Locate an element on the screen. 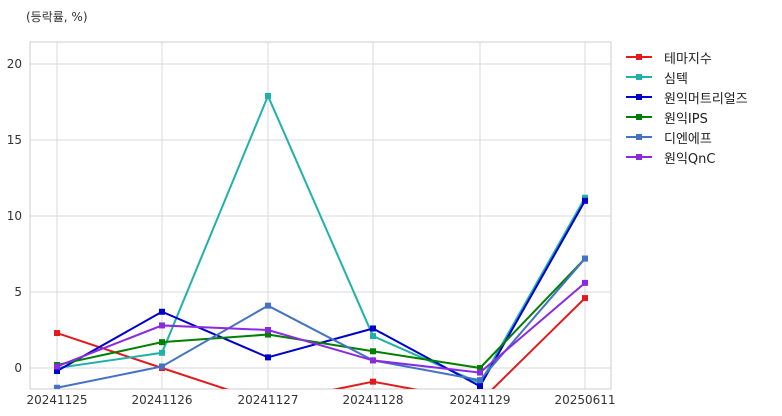 This screenshot has width=782, height=416. y-tick-label: 20 is located at coordinates (14, 64).